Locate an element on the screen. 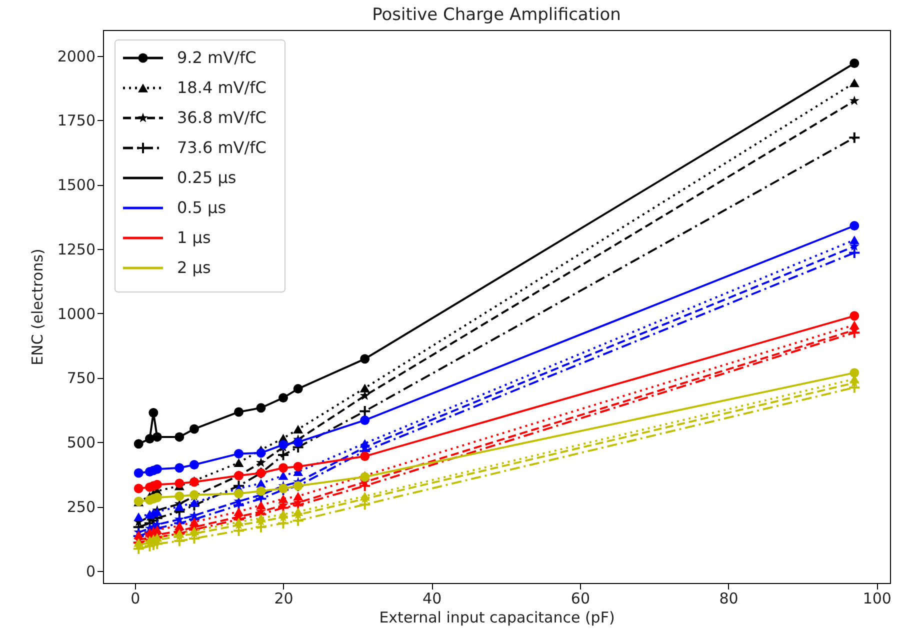 The height and width of the screenshot is (637, 909). x-tick-label: 0 is located at coordinates (135, 599).